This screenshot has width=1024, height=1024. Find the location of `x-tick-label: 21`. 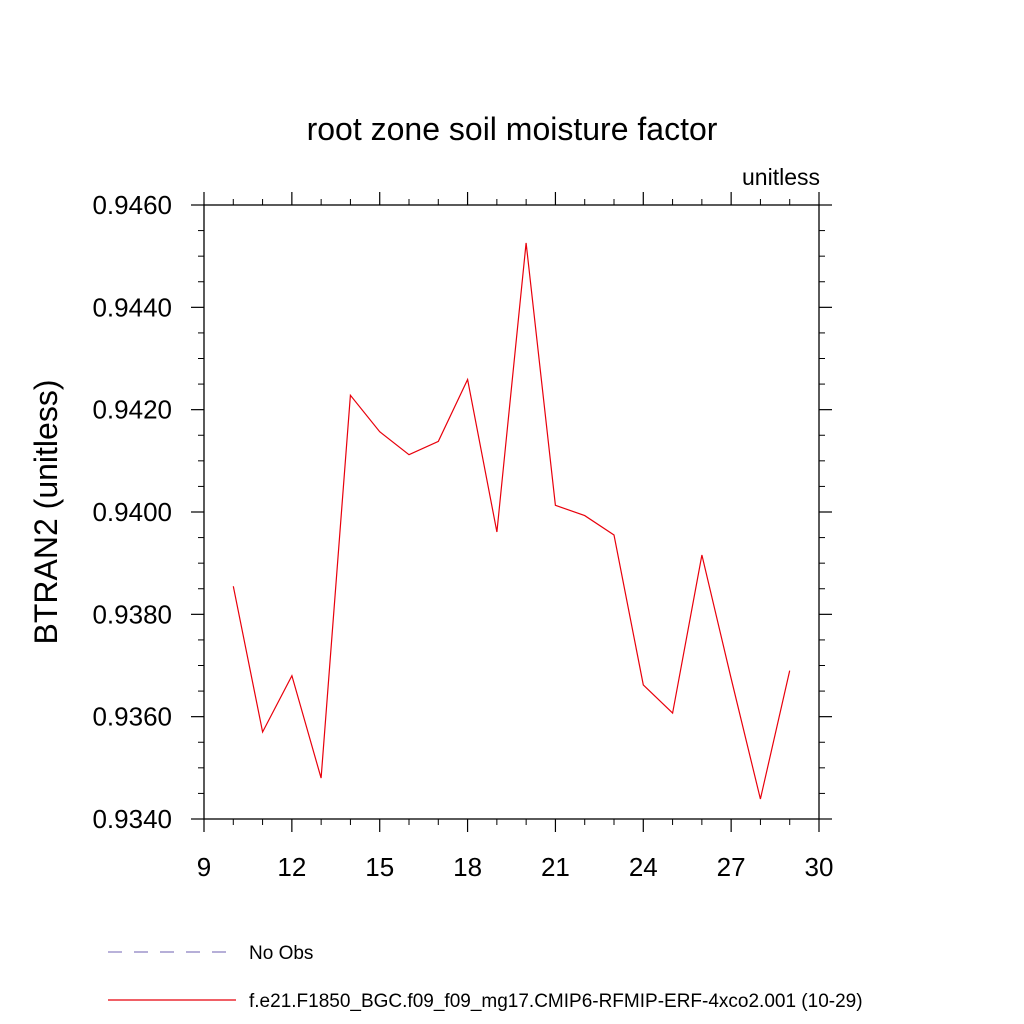

x-tick-label: 21 is located at coordinates (555, 867).